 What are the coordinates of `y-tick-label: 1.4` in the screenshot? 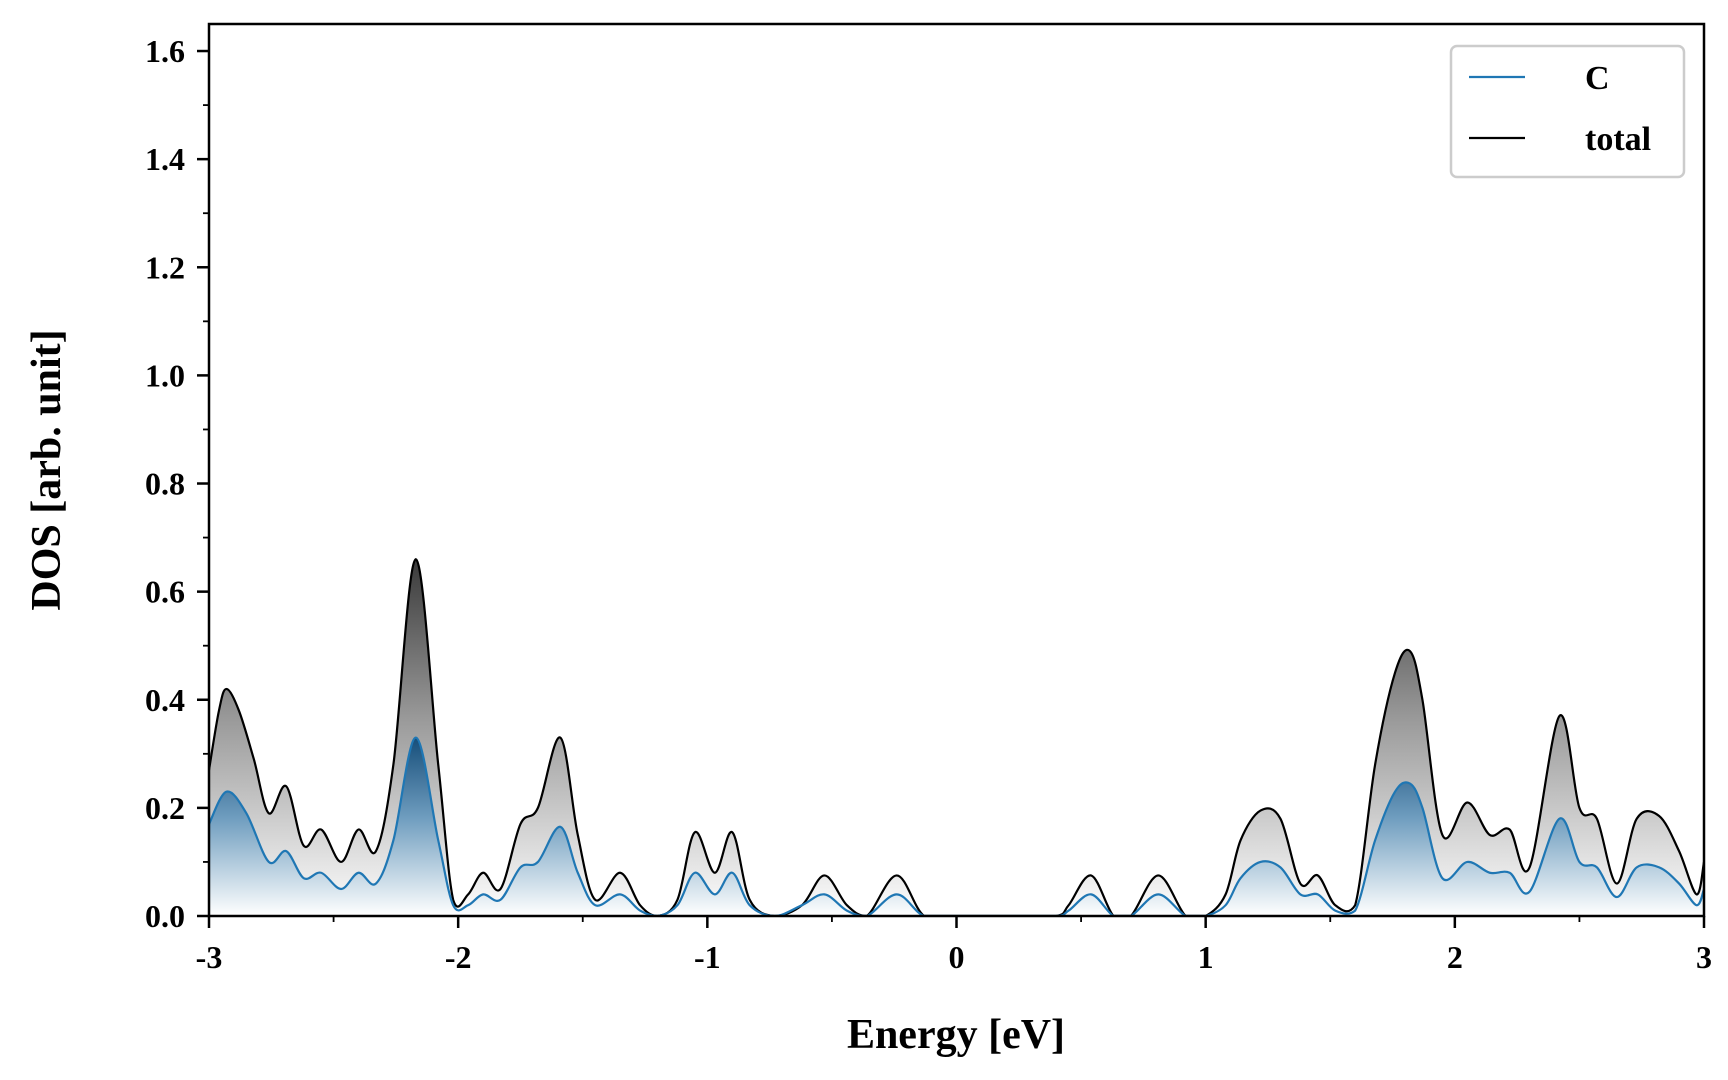 It's located at (165, 159).